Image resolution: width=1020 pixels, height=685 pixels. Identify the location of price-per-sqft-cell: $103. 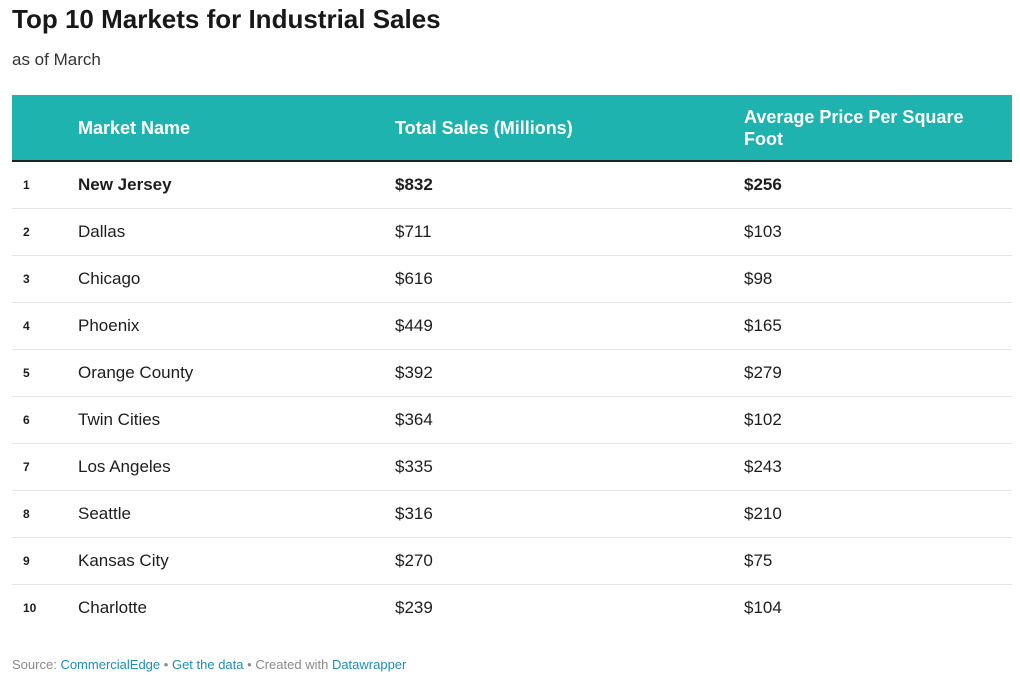
(878, 232).